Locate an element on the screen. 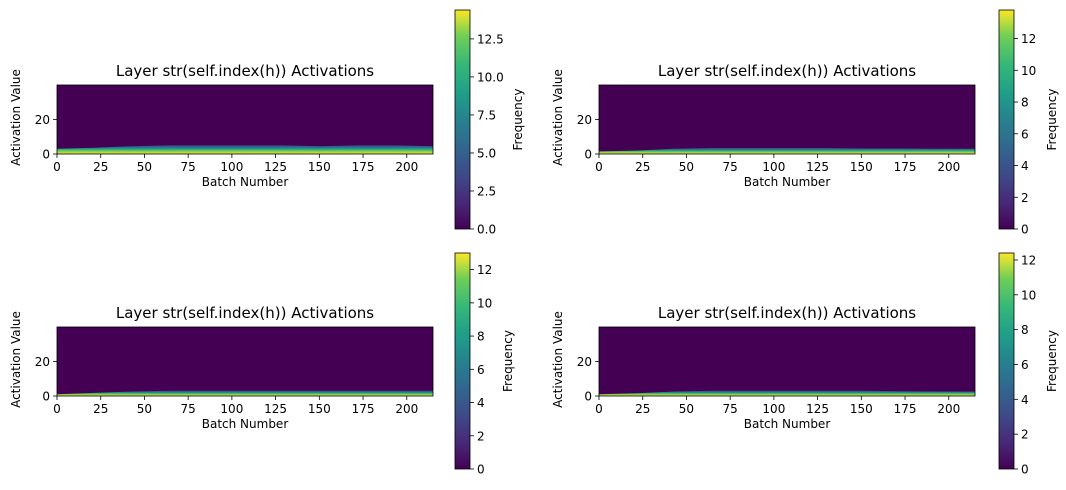 The width and height of the screenshot is (1066, 490). colorbar-tick-label: 2.5 is located at coordinates (486, 191).